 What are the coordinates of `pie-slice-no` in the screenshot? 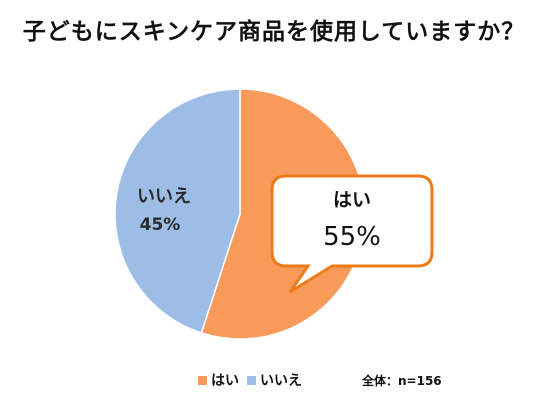 It's located at (177, 211).